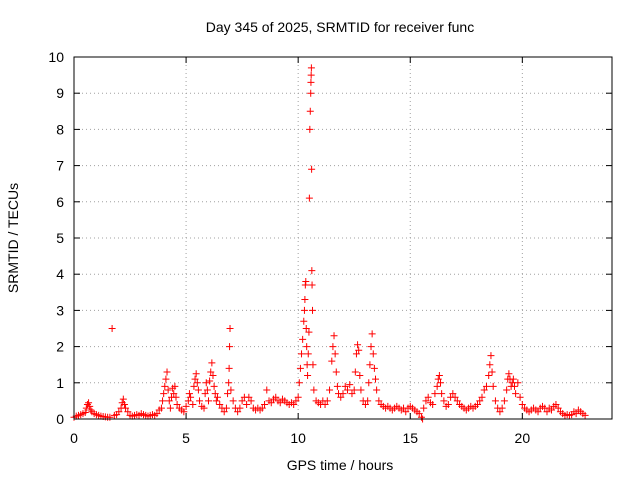  I want to click on y-tick-label: 5, so click(60, 238).